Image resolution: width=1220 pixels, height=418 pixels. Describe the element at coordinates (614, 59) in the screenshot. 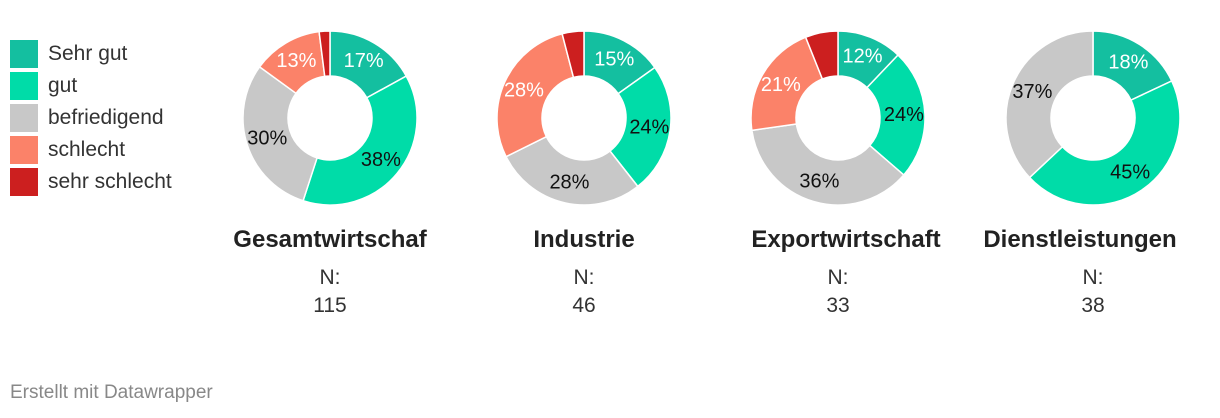

I see `donut-data-label: 15%` at that location.